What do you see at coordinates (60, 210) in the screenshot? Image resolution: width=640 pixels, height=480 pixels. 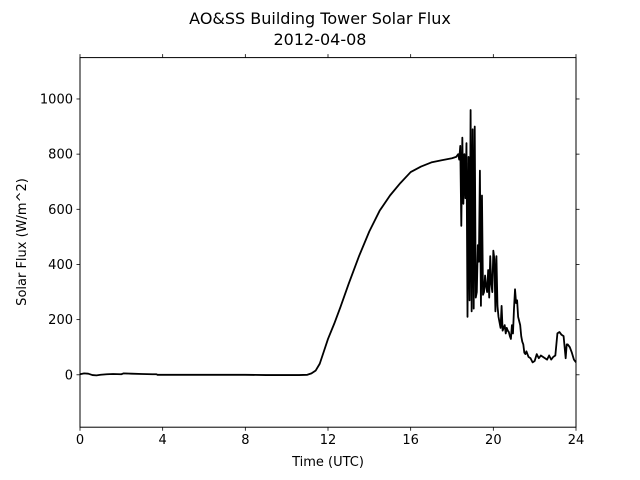 I see `y-tick-label: 600` at bounding box center [60, 210].